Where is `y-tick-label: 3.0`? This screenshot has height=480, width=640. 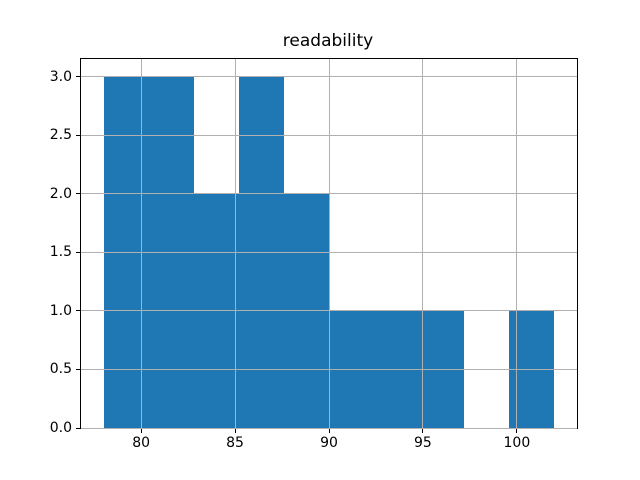
y-tick-label: 3.0 is located at coordinates (60, 76).